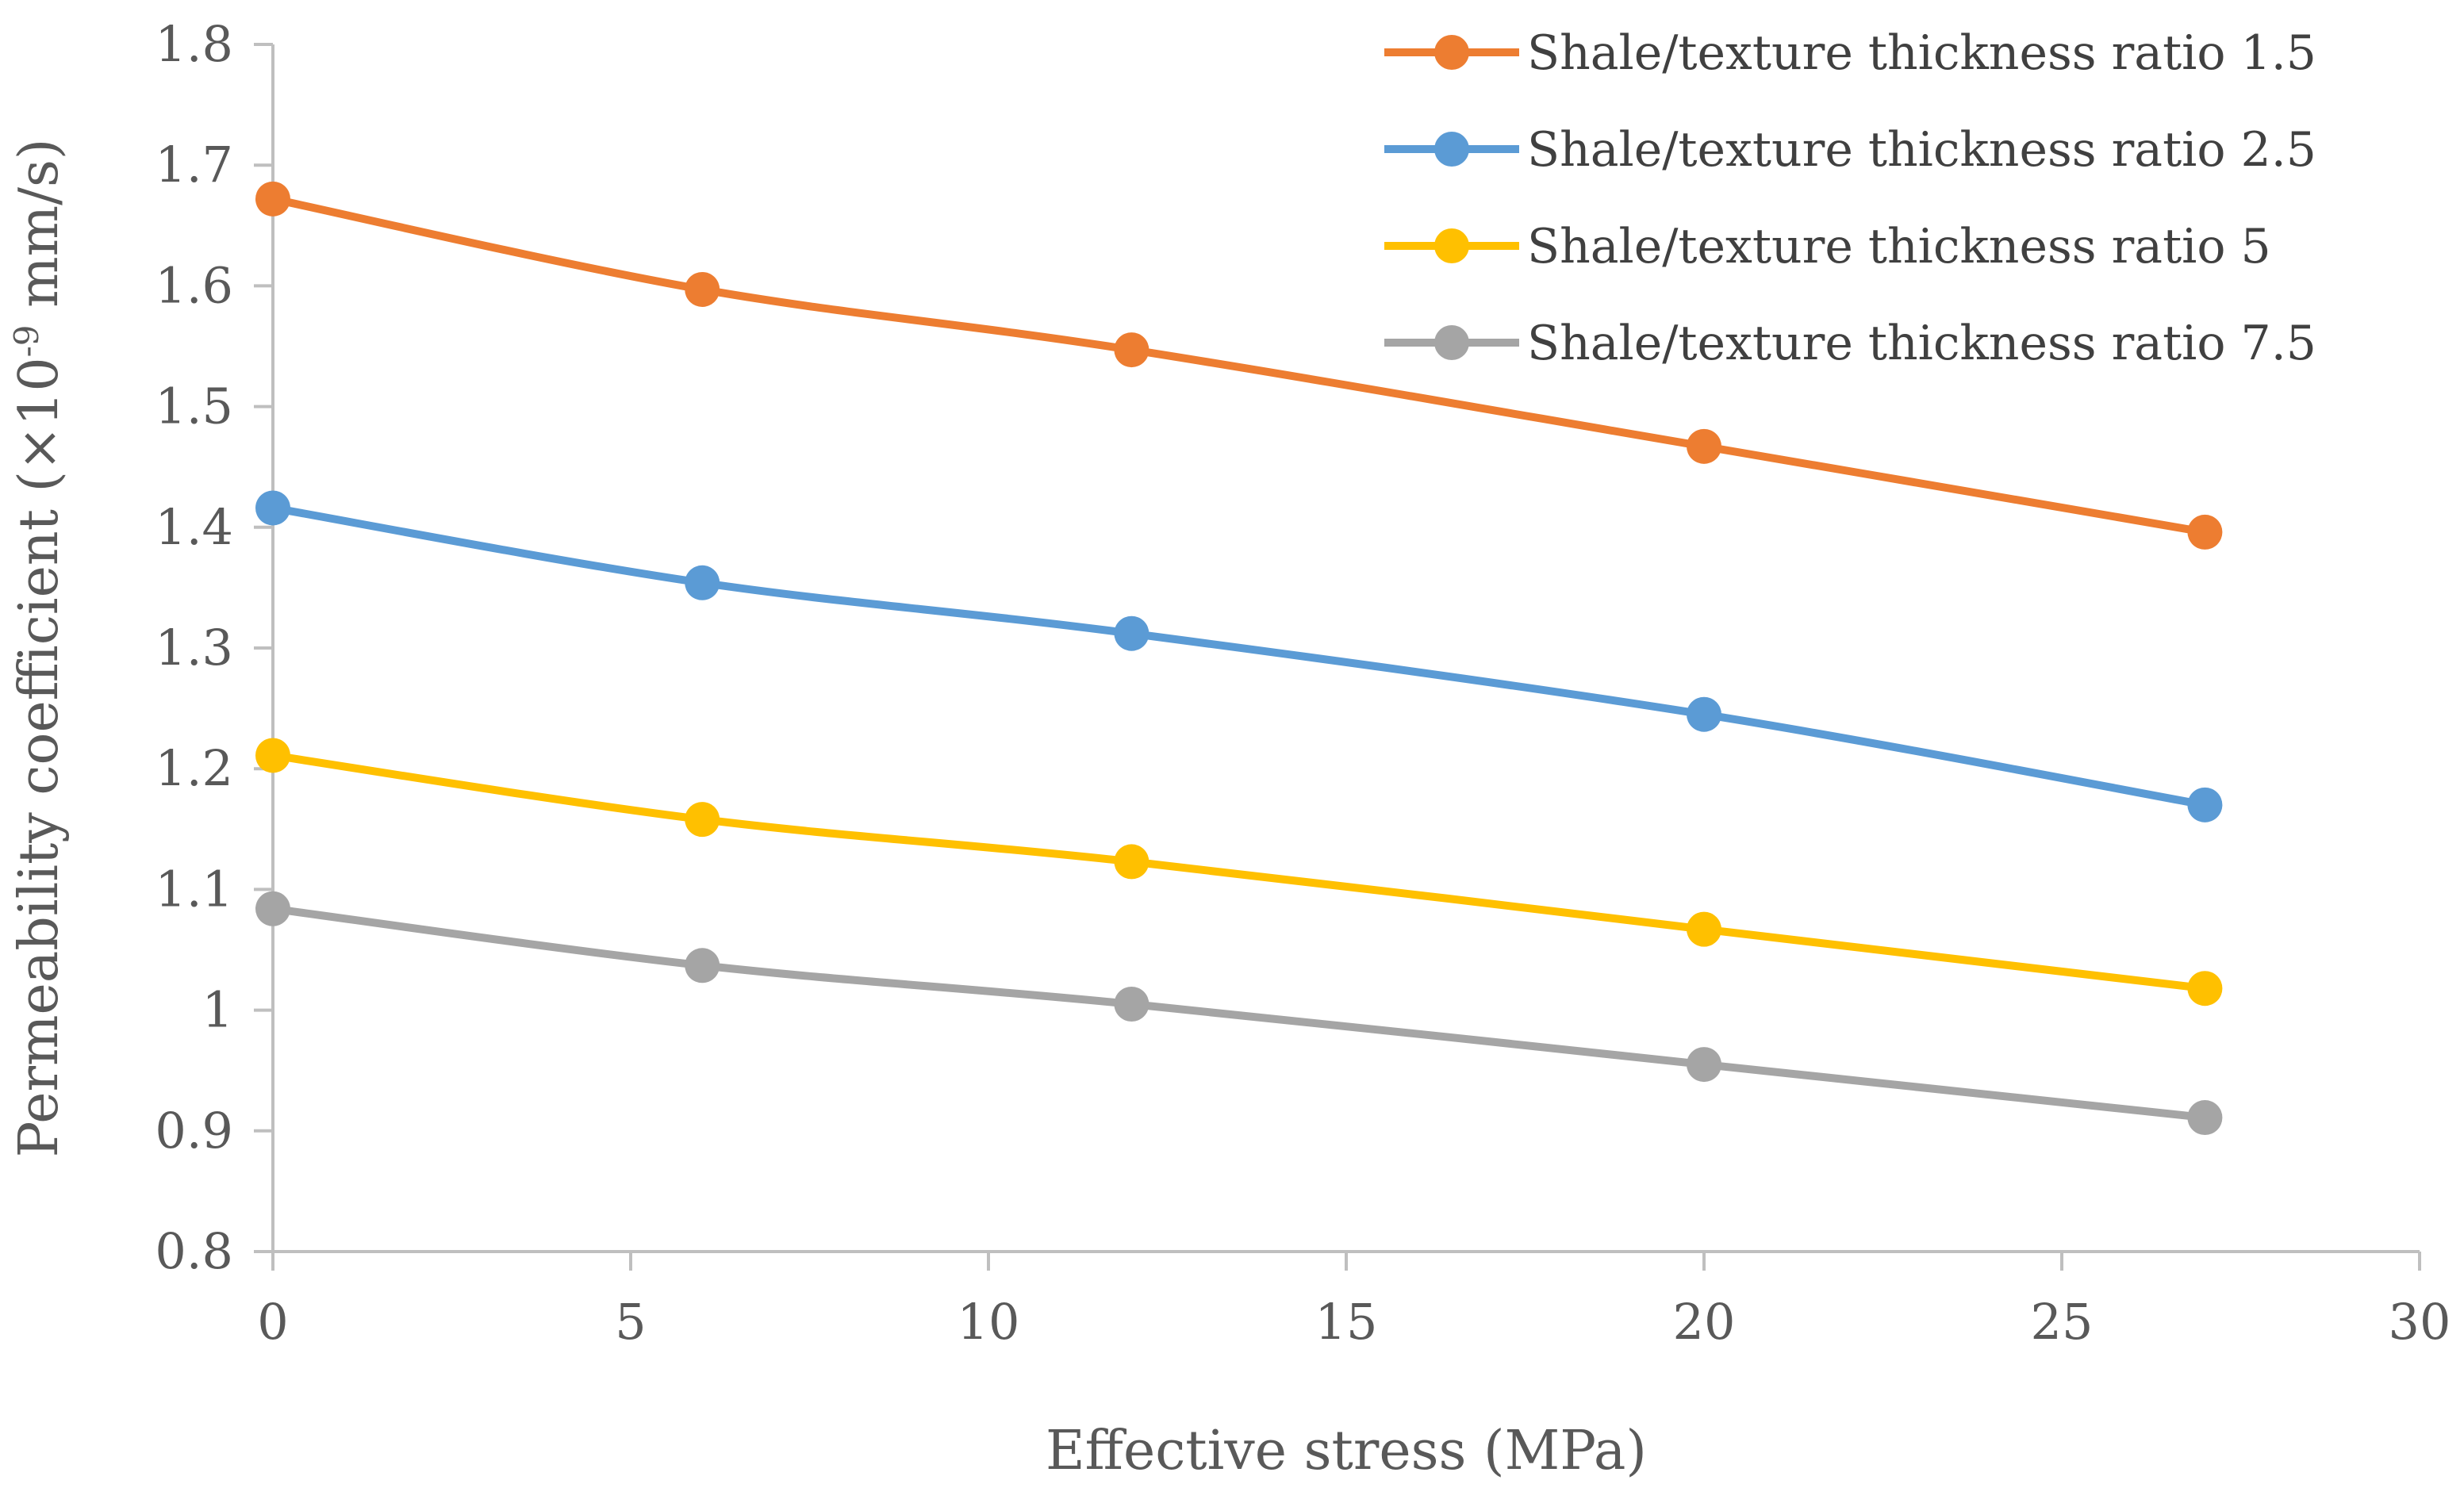  I want to click on x-axis-title: Effective stress (MPa), so click(1346, 1451).